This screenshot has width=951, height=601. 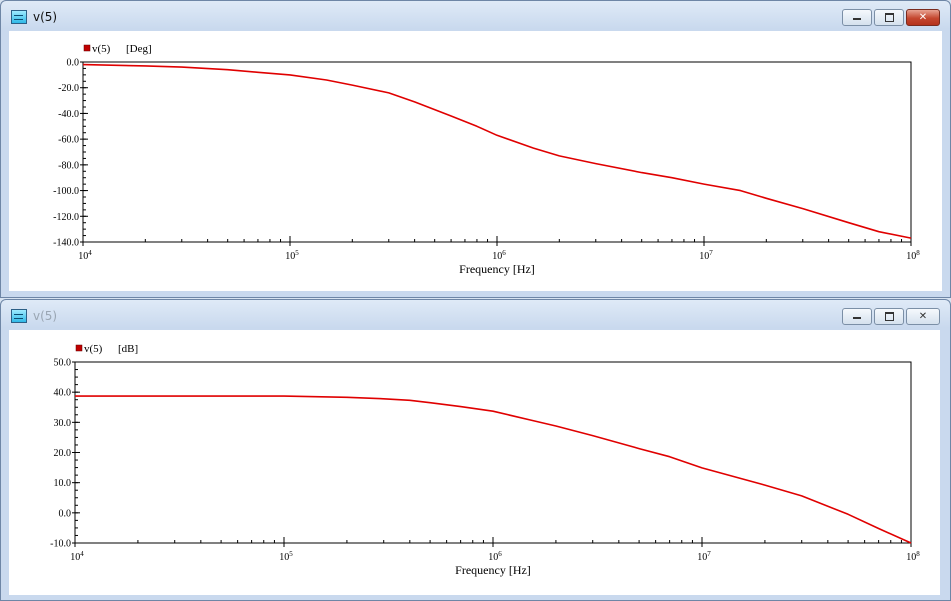 I want to click on y-tick-label: 30.0, so click(x=63, y=423).